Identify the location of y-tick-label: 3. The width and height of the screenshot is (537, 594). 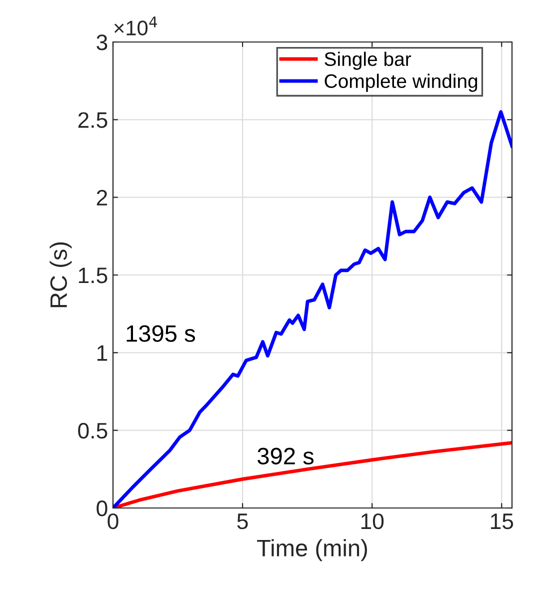
(102, 42).